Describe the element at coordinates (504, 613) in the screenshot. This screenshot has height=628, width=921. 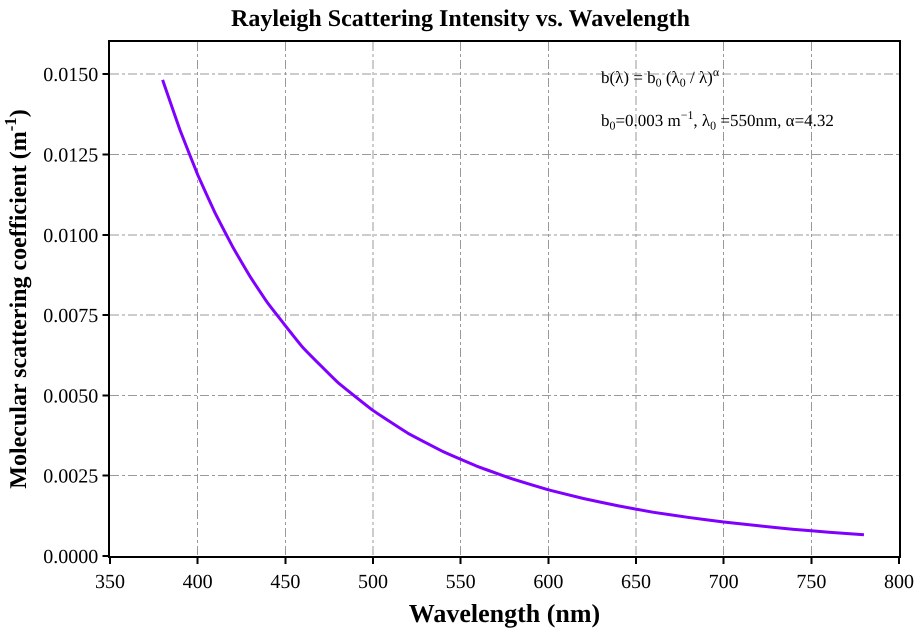
I see `x-axis-title: Wavelength (nm)` at that location.